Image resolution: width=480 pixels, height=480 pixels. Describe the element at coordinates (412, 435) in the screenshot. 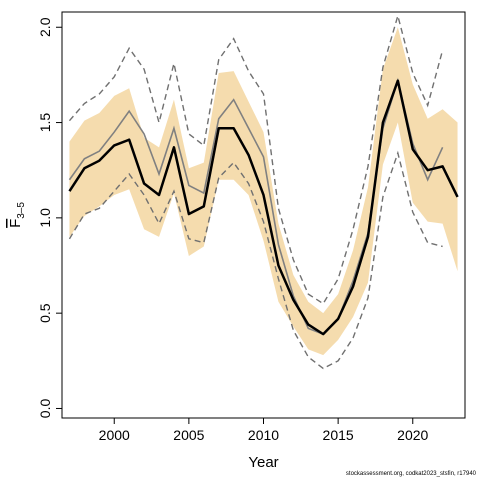

I see `x-tick-label: 2020` at that location.